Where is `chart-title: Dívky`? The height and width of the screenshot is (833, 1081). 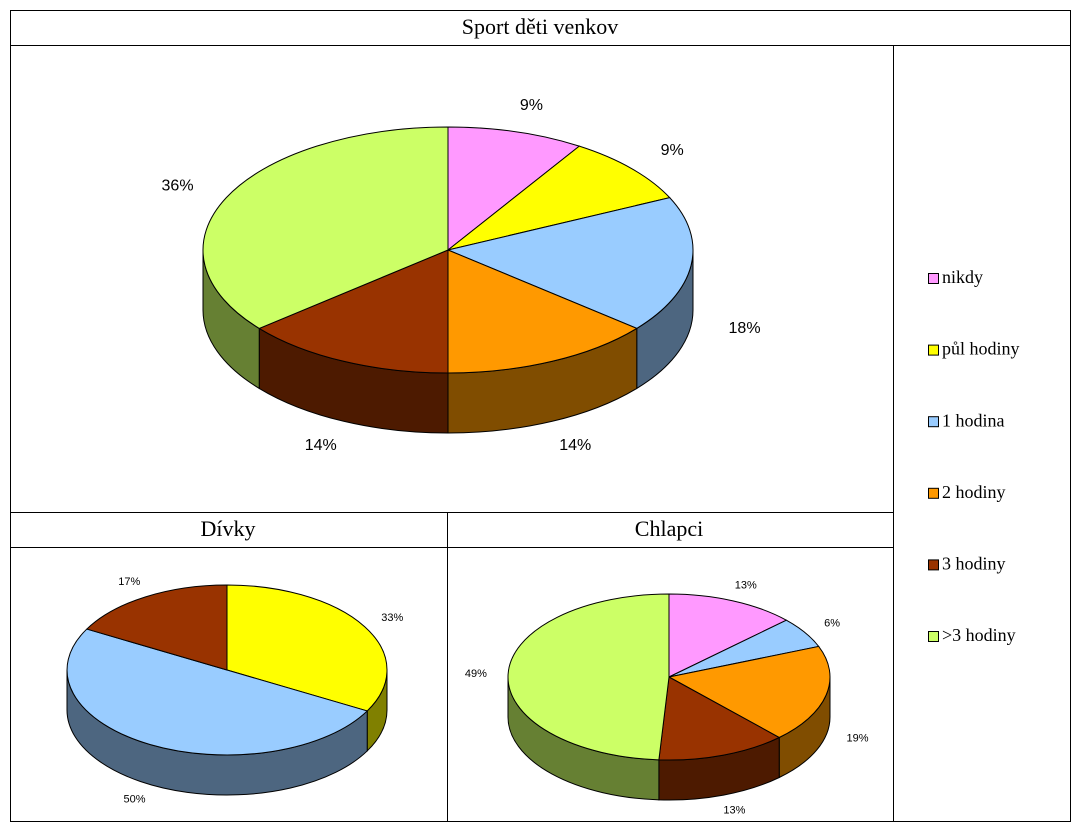 chart-title: Dívky is located at coordinates (228, 528).